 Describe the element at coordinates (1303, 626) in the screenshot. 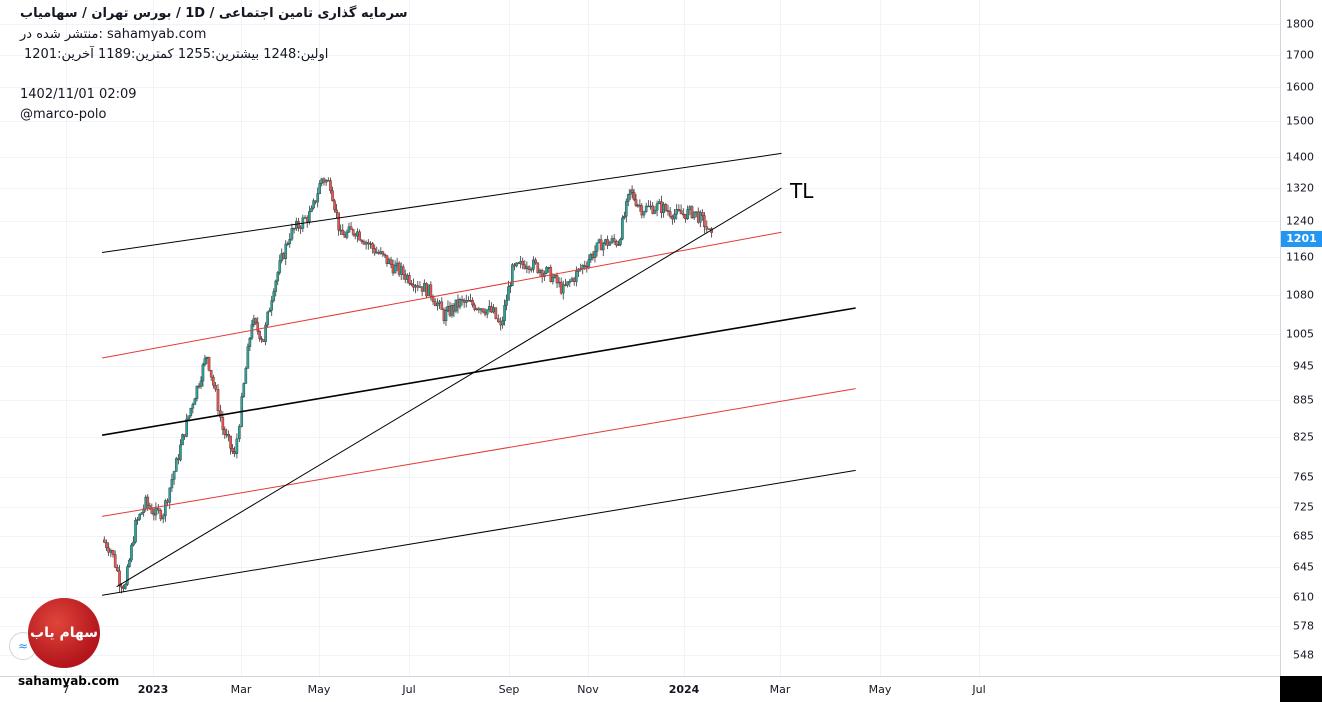

I see `price-tick-label: 578` at that location.